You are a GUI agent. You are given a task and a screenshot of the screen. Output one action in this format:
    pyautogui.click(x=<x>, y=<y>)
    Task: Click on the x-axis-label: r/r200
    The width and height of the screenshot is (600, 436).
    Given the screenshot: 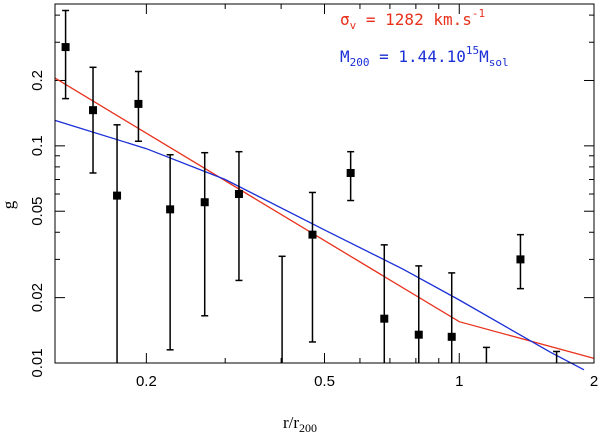 What is the action you would take?
    pyautogui.click(x=300, y=424)
    